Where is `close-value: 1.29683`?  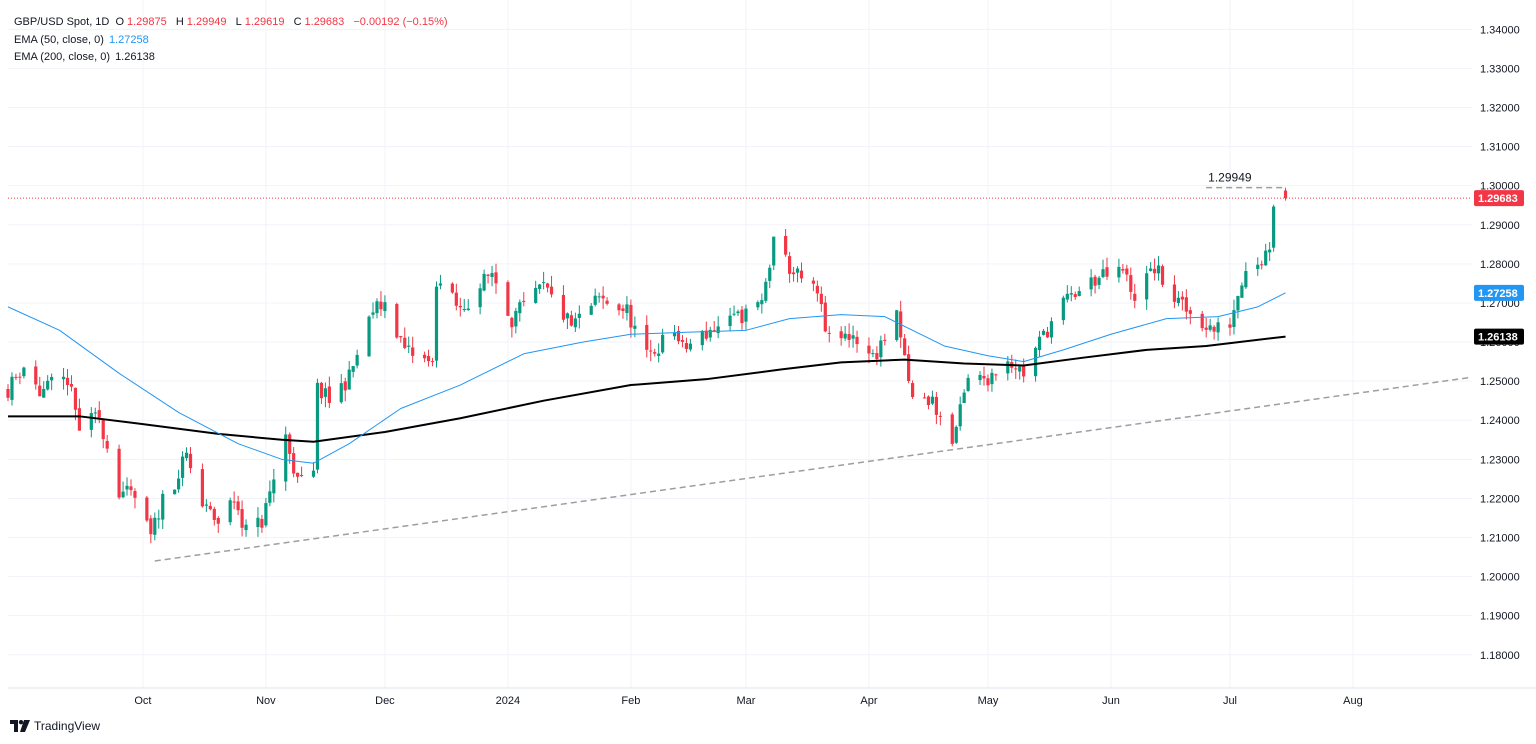
close-value: 1.29683 is located at coordinates (324, 22).